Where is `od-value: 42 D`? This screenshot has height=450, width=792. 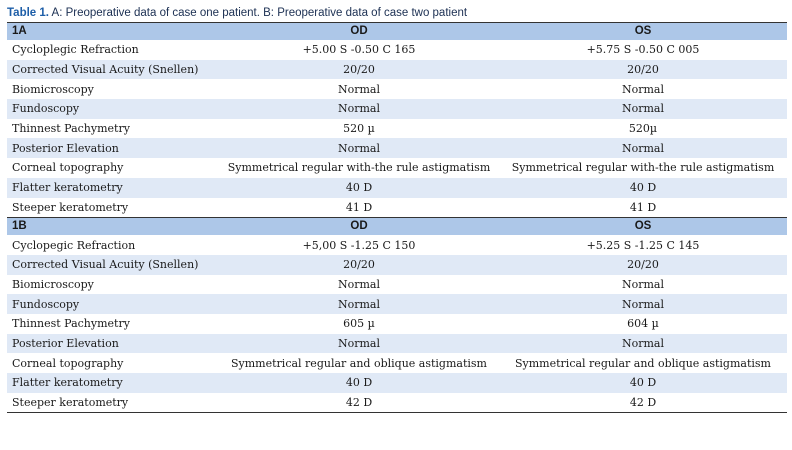 od-value: 42 D is located at coordinates (359, 403).